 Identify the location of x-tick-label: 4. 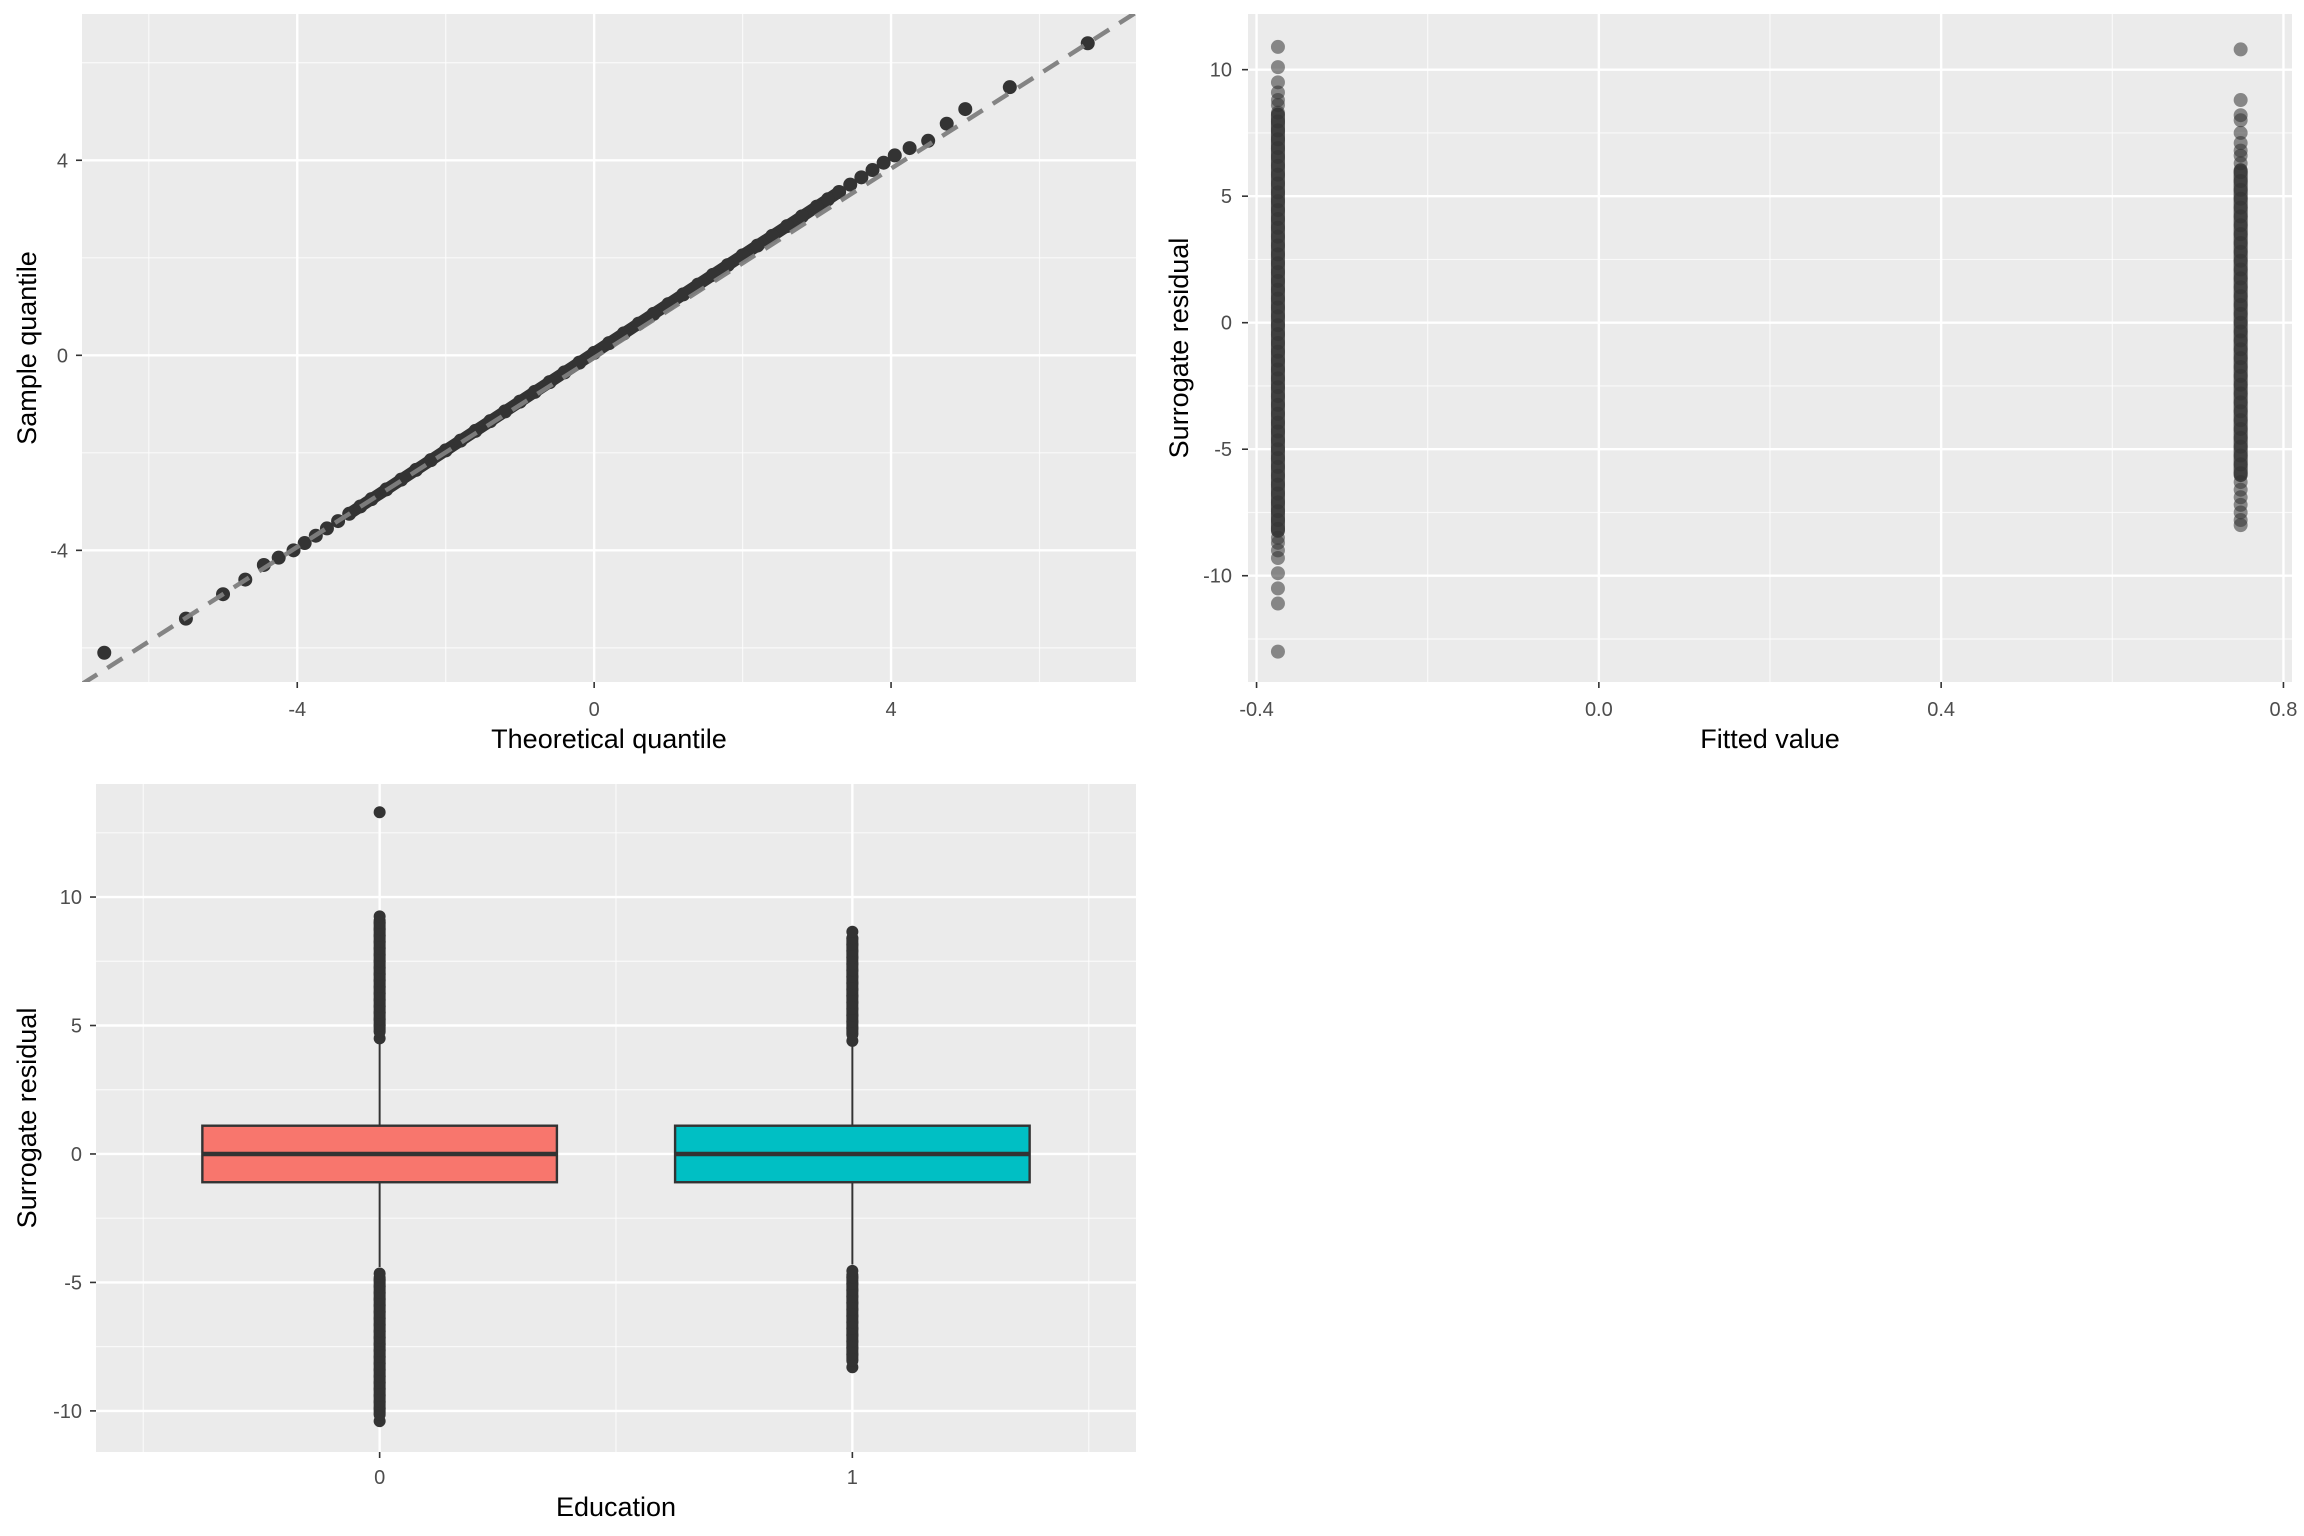
(890, 710).